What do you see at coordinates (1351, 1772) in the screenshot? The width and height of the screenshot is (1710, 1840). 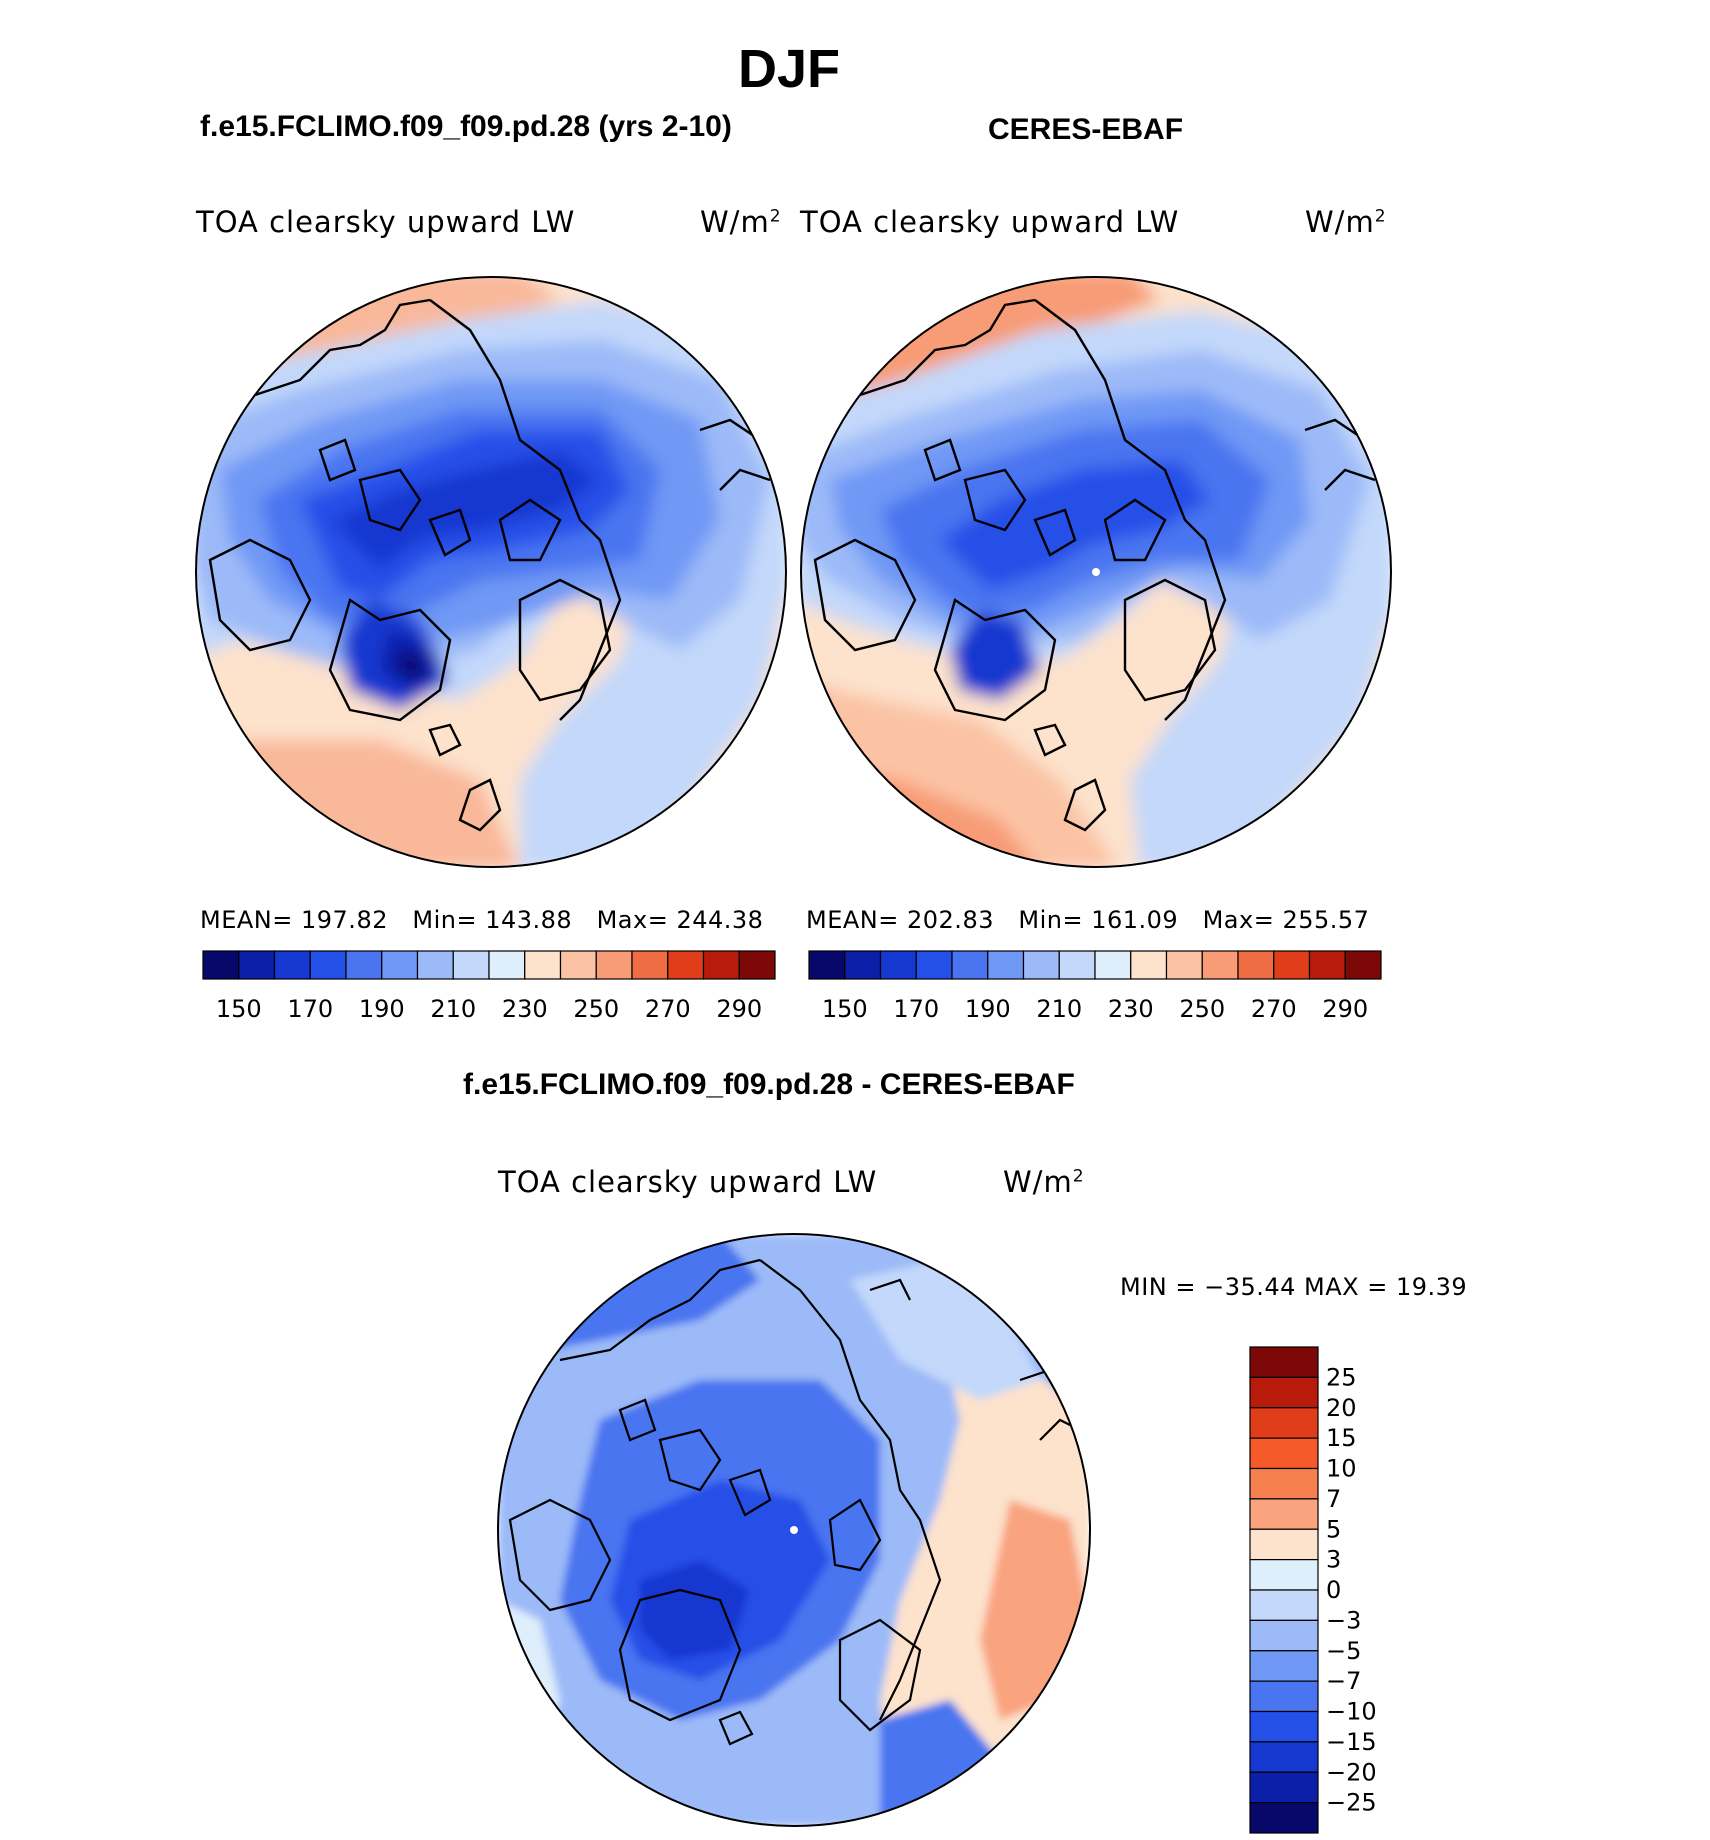 I see `diff-colorbar-tick: −20` at bounding box center [1351, 1772].